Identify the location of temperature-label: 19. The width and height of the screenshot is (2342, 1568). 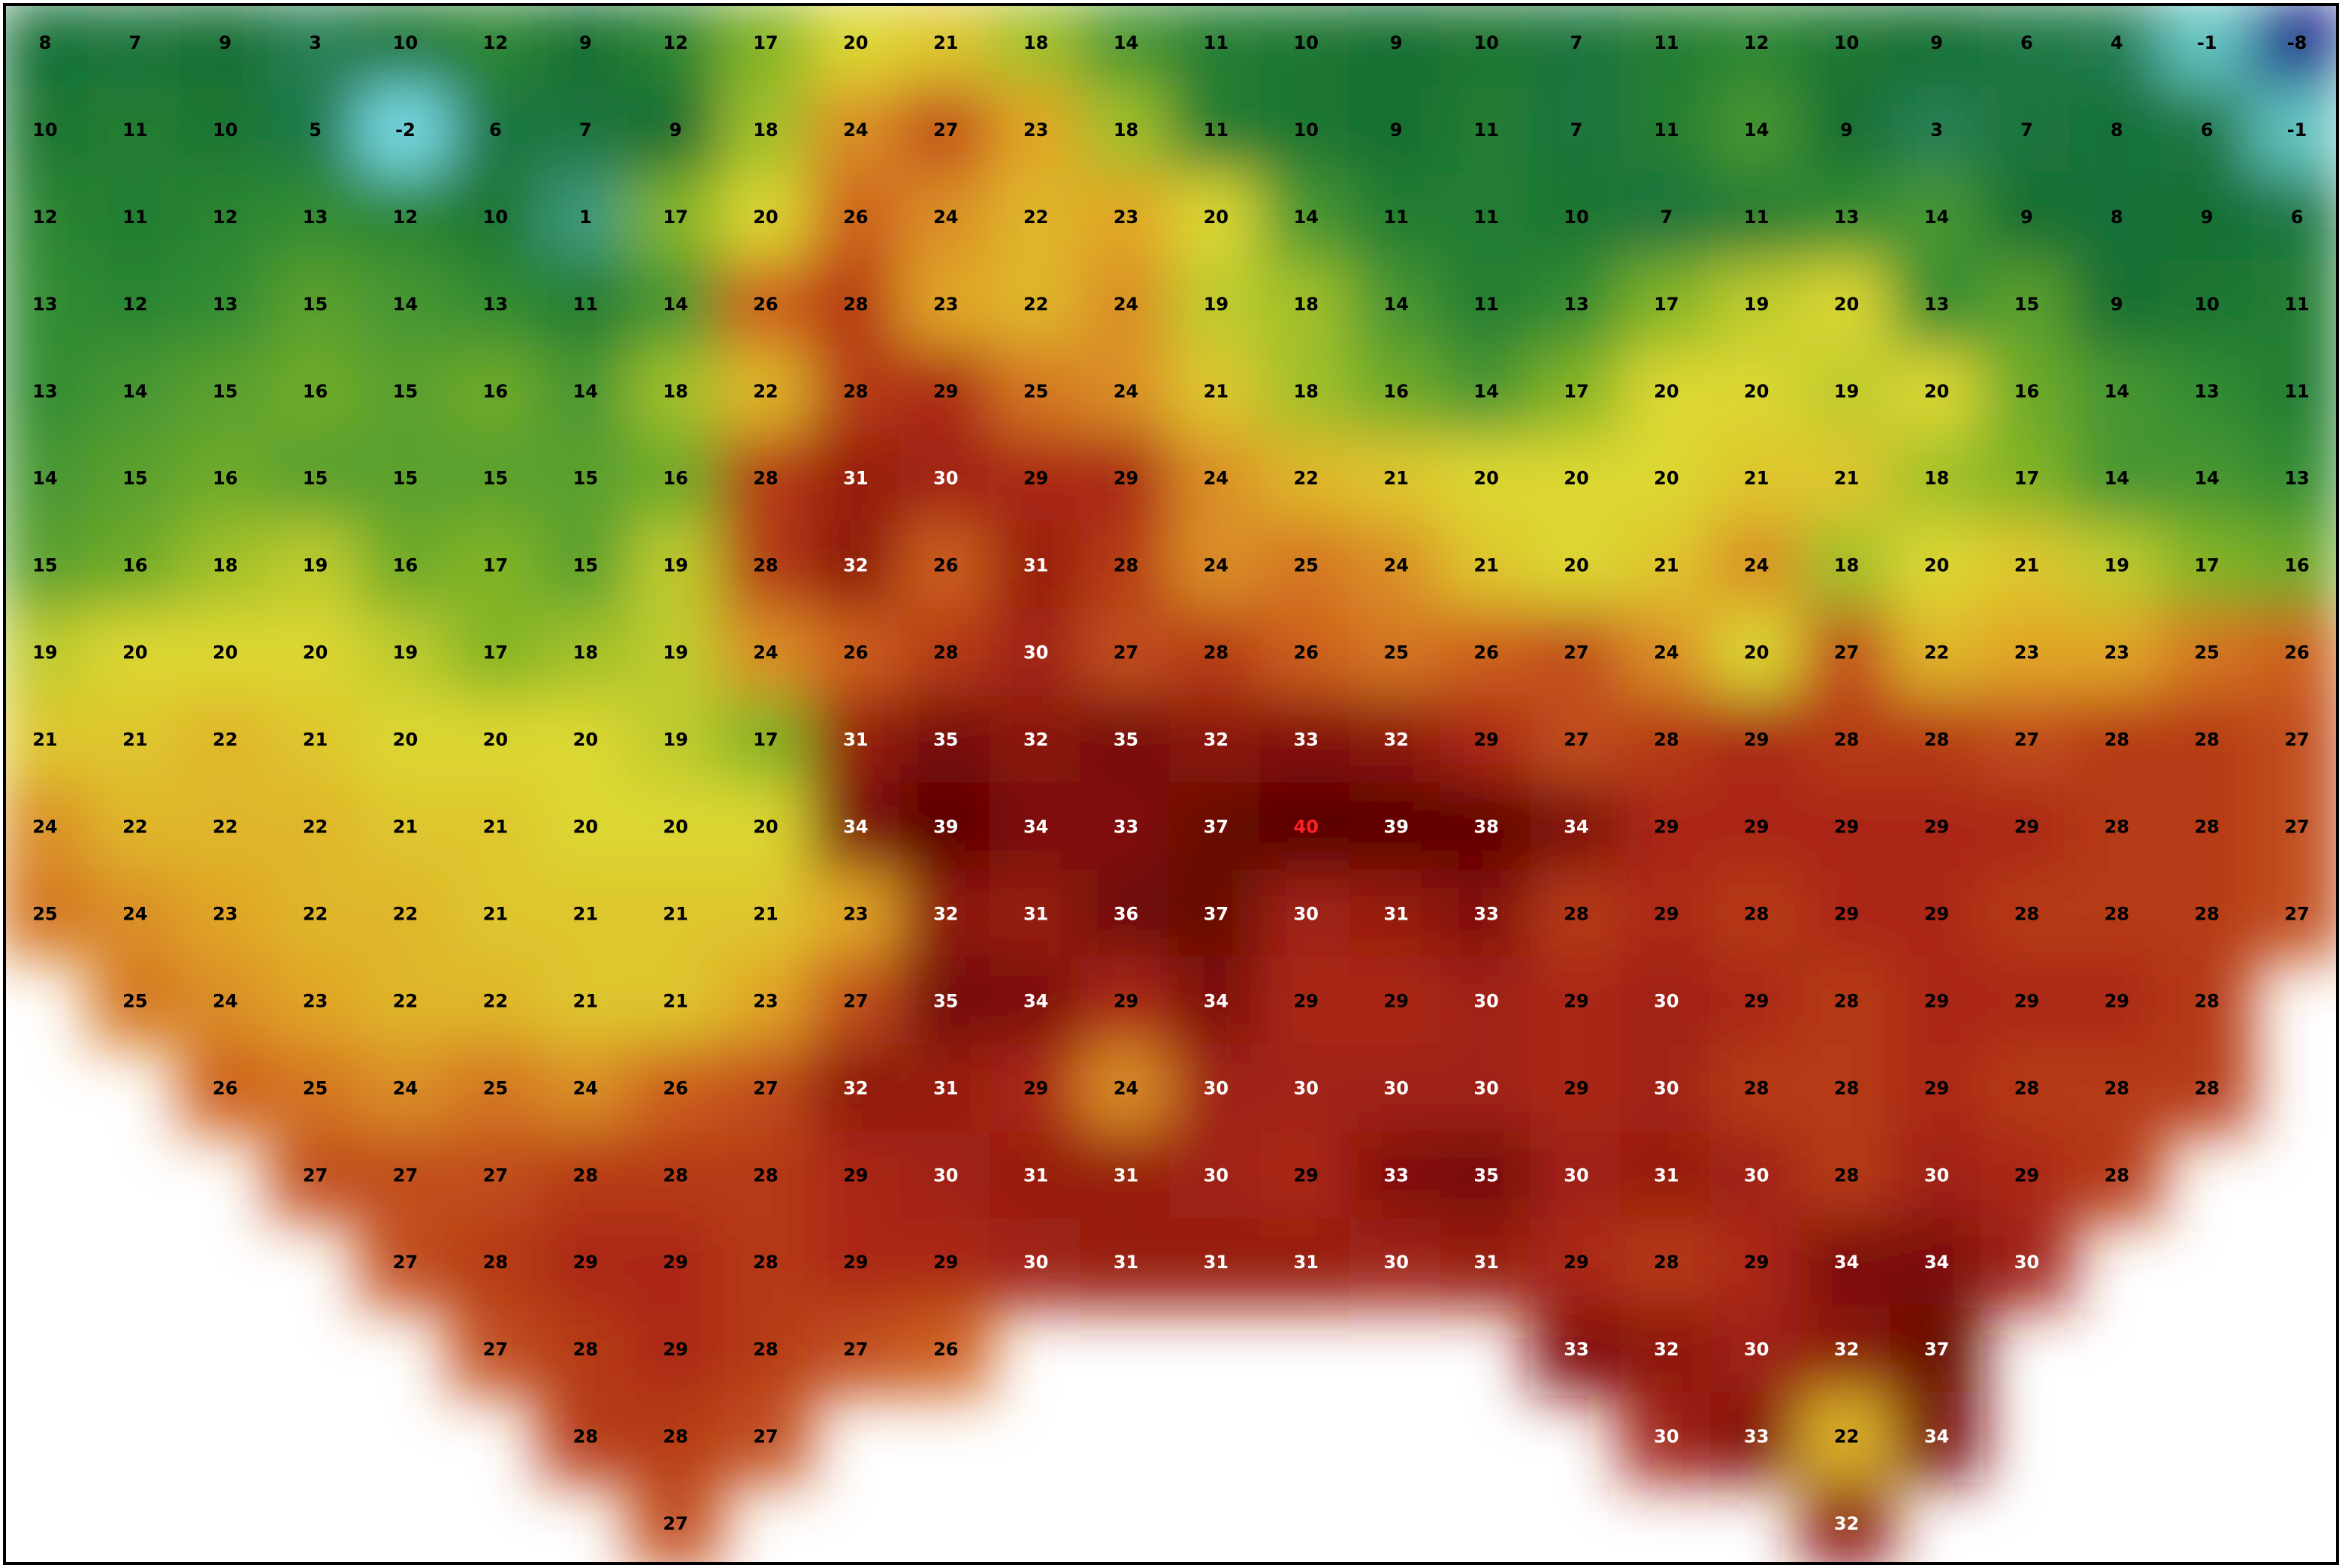
(315, 565).